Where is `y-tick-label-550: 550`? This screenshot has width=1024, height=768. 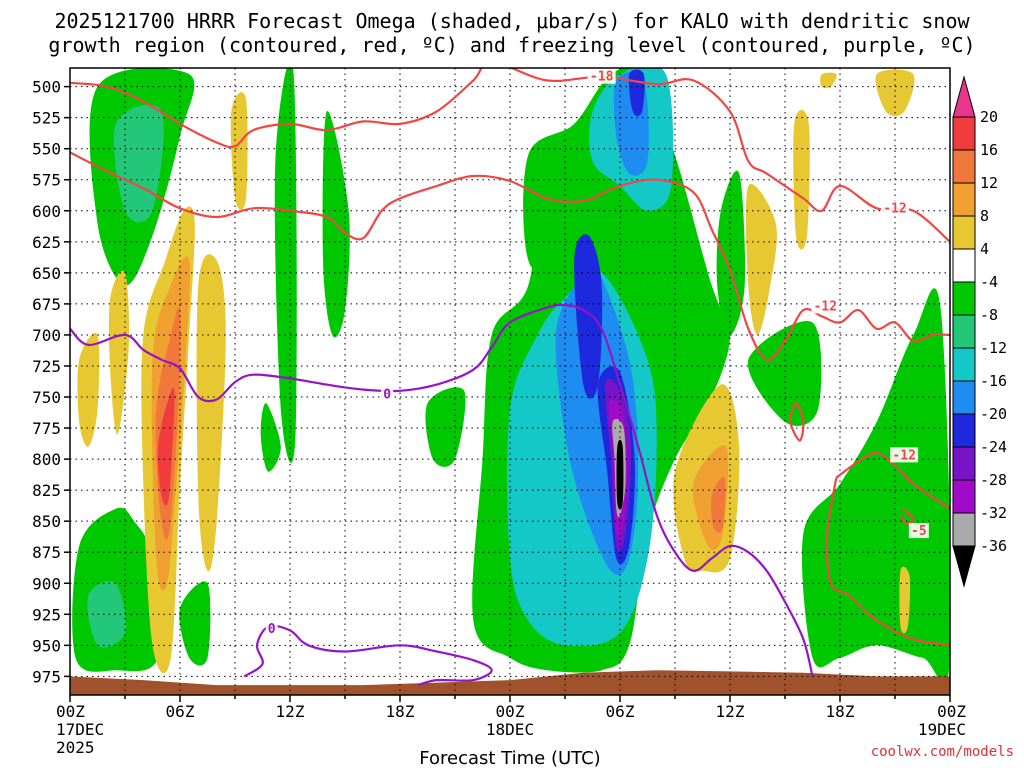 y-tick-label-550: 550 is located at coordinates (46, 149).